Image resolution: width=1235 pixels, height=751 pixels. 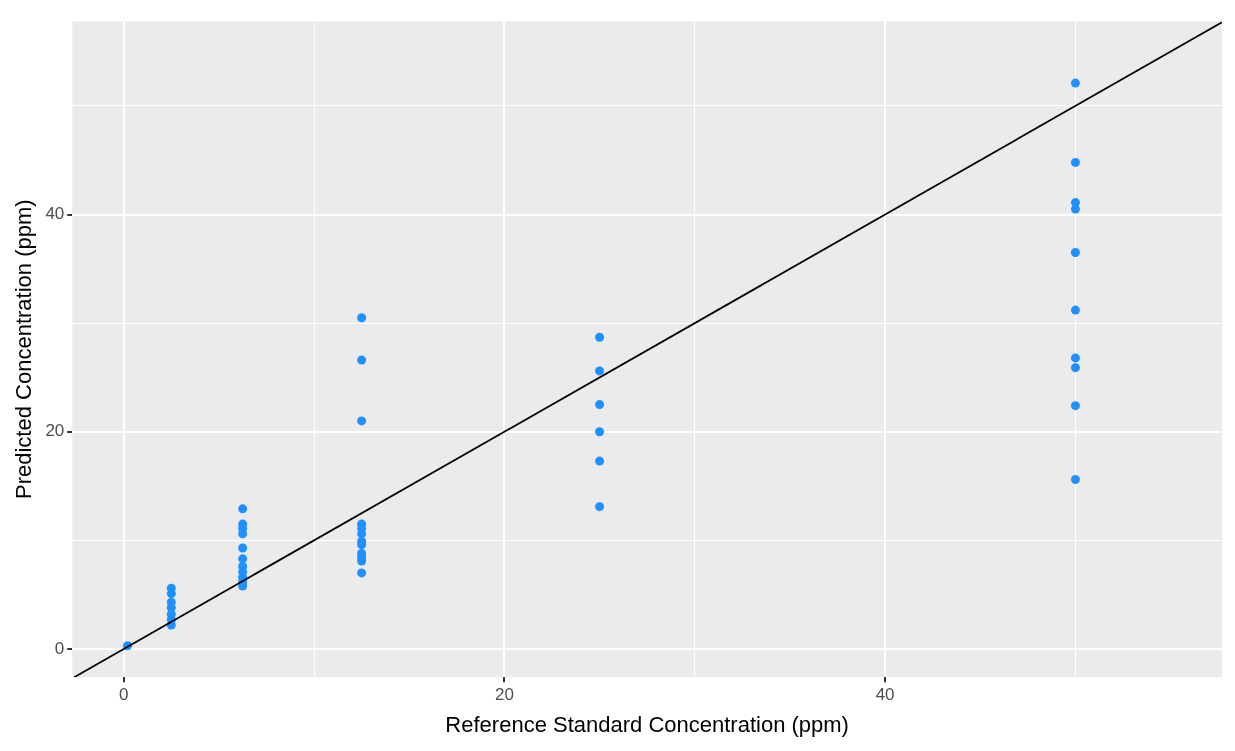 What do you see at coordinates (55, 431) in the screenshot?
I see `y-tick-label: 20` at bounding box center [55, 431].